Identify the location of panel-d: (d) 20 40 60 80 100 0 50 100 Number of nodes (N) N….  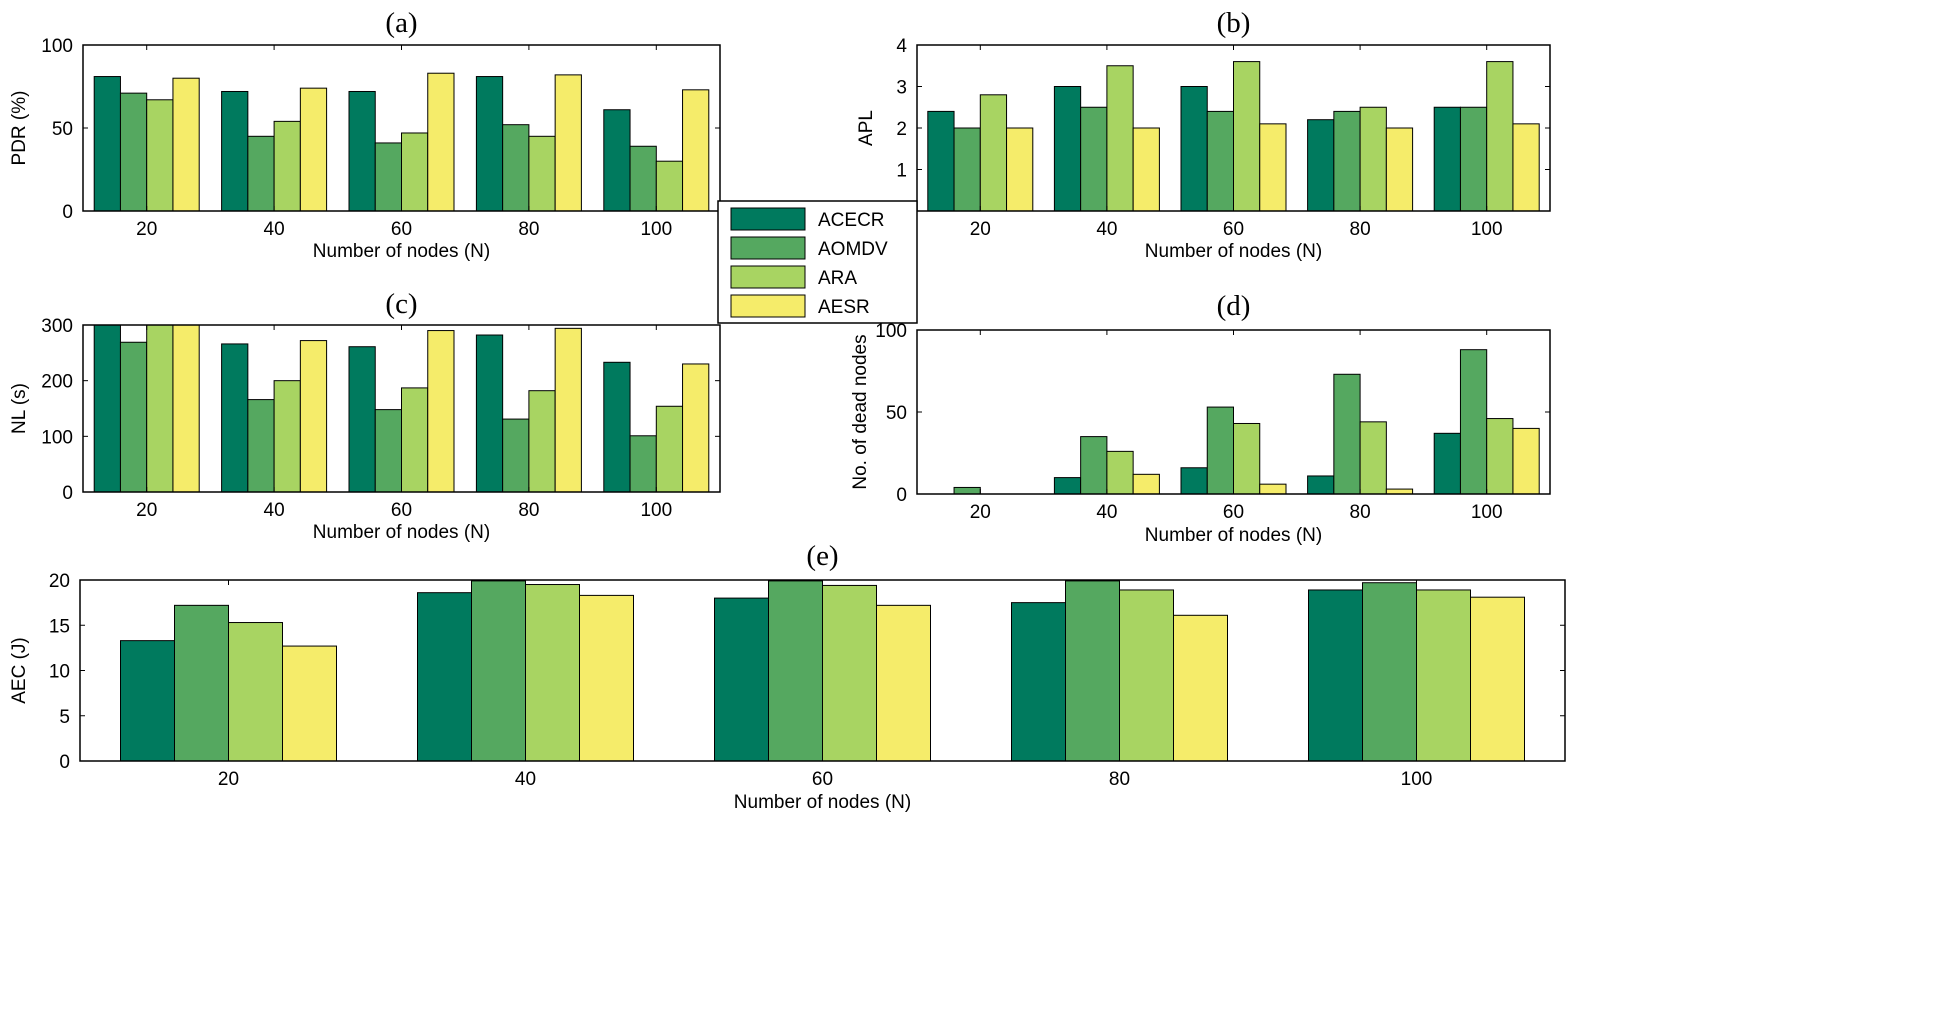
(1200, 418).